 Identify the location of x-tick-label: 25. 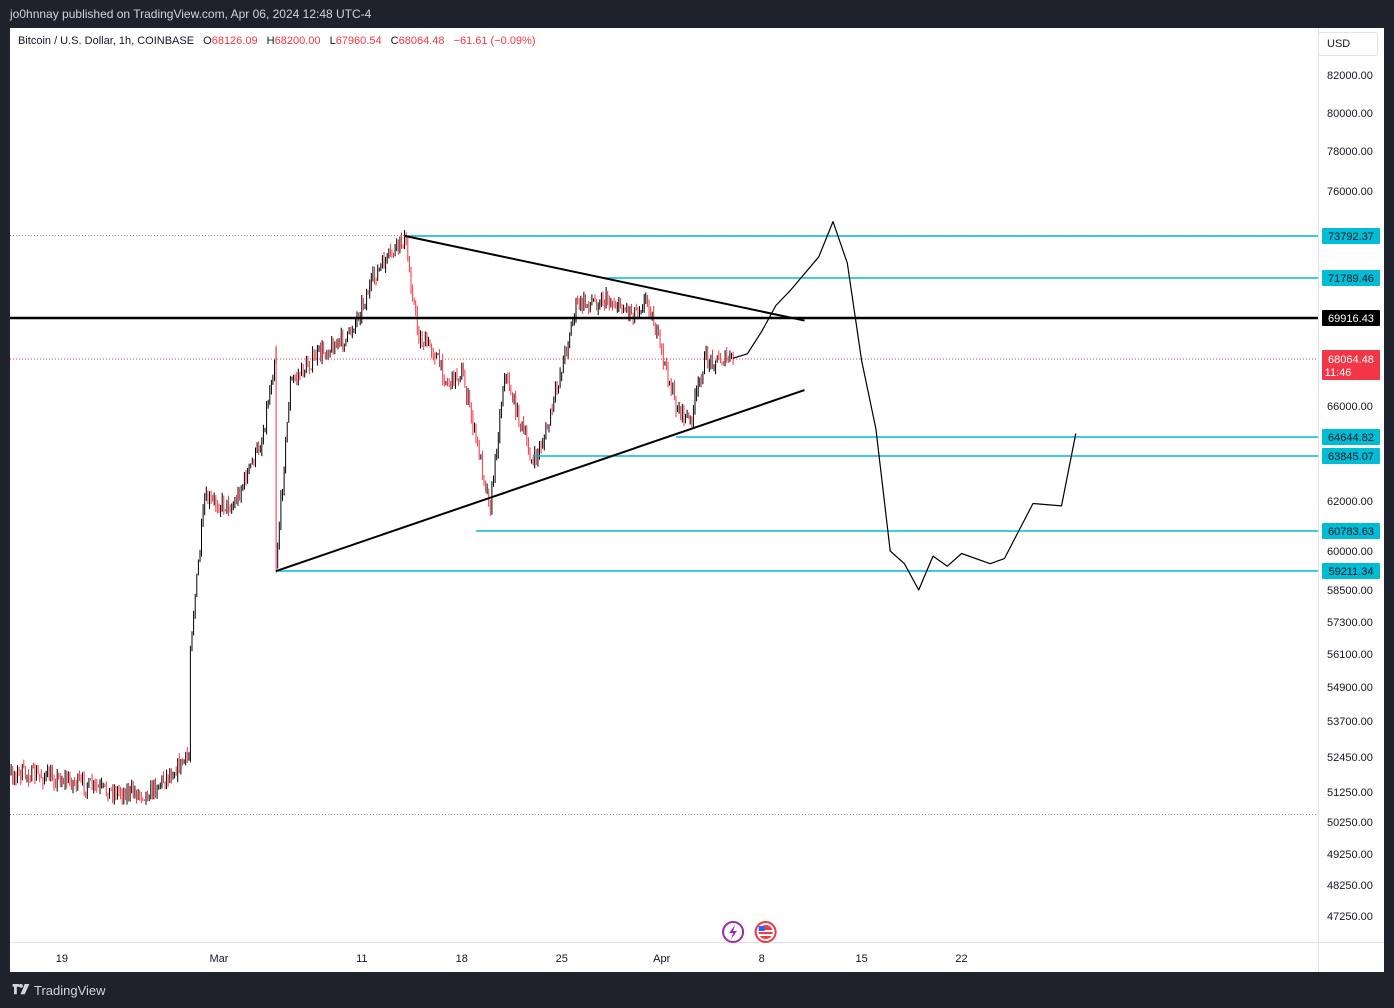
(562, 959).